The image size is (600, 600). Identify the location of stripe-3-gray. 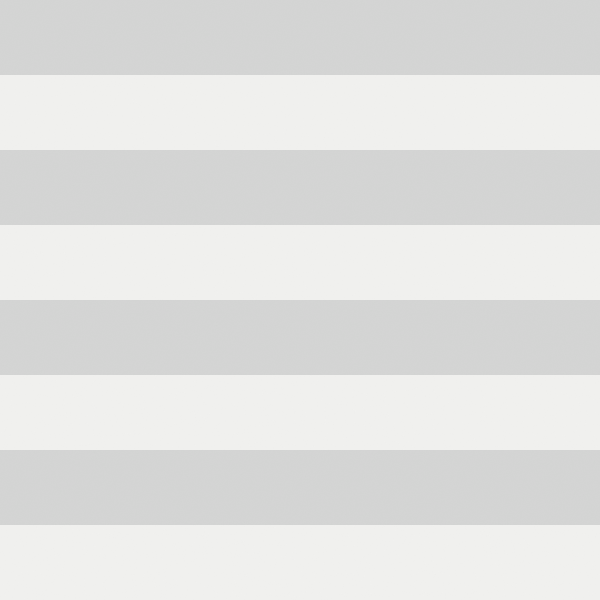
(300, 187).